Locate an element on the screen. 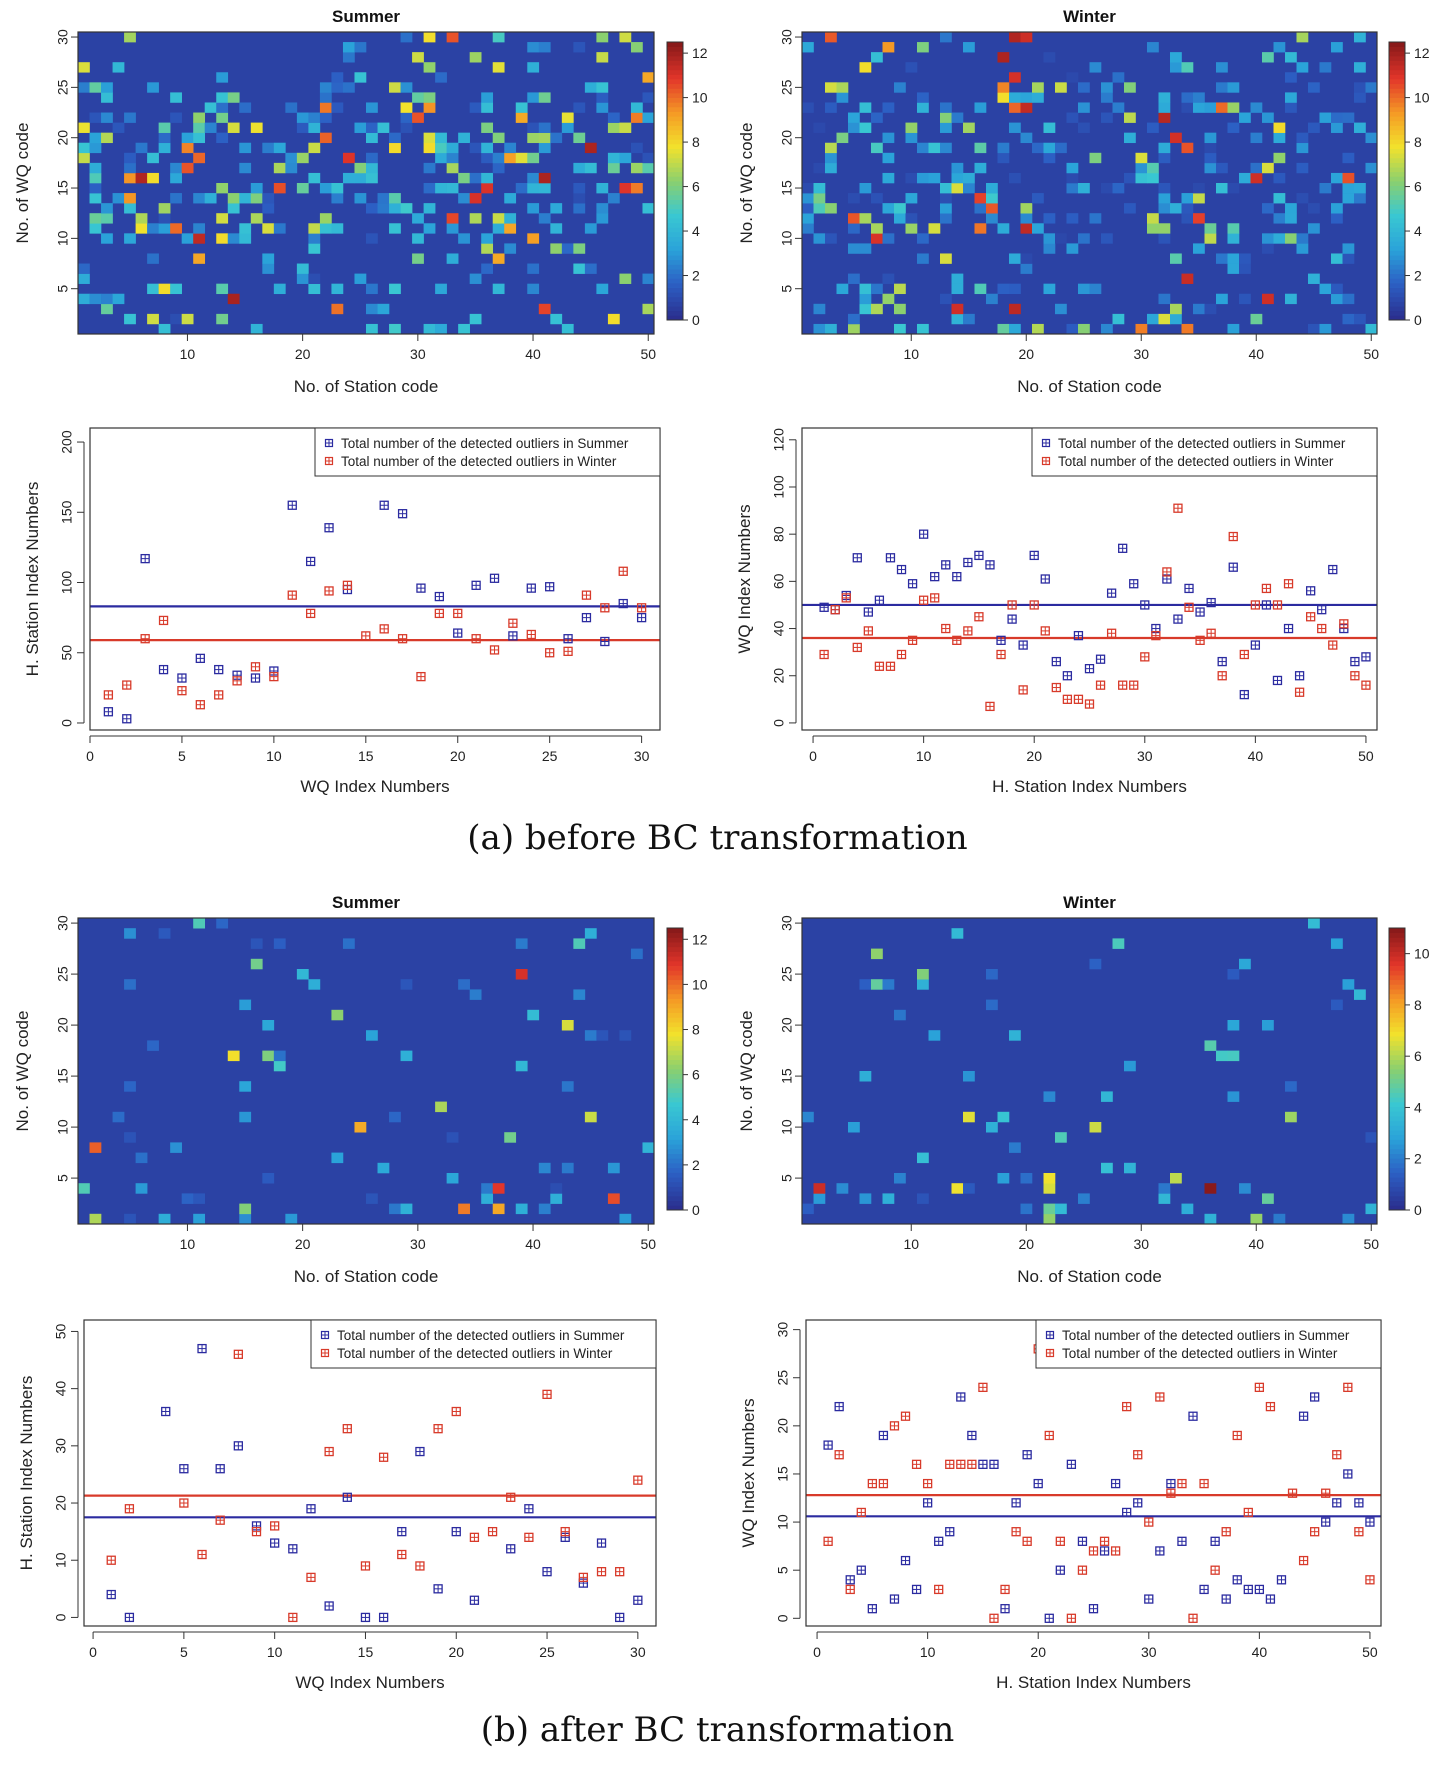  y-axis-label: H. Station Index Numbers is located at coordinates (32, 579).